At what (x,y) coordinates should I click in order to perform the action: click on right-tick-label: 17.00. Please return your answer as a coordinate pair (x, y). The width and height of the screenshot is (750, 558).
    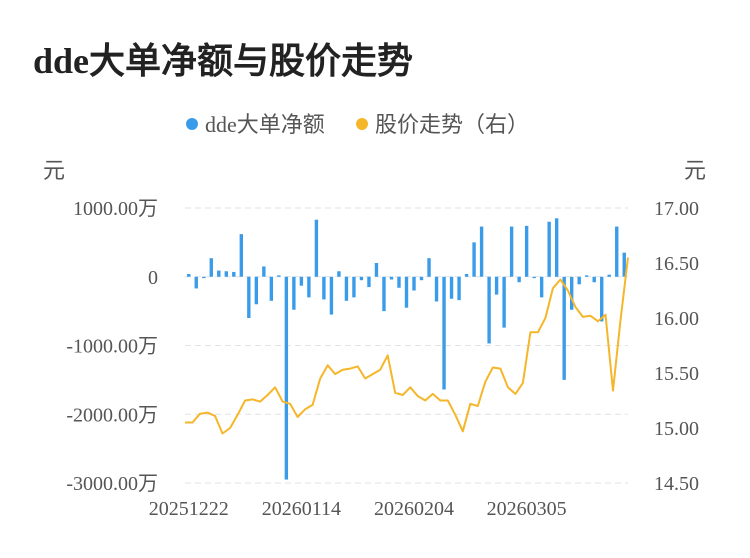
    Looking at the image, I should click on (676, 209).